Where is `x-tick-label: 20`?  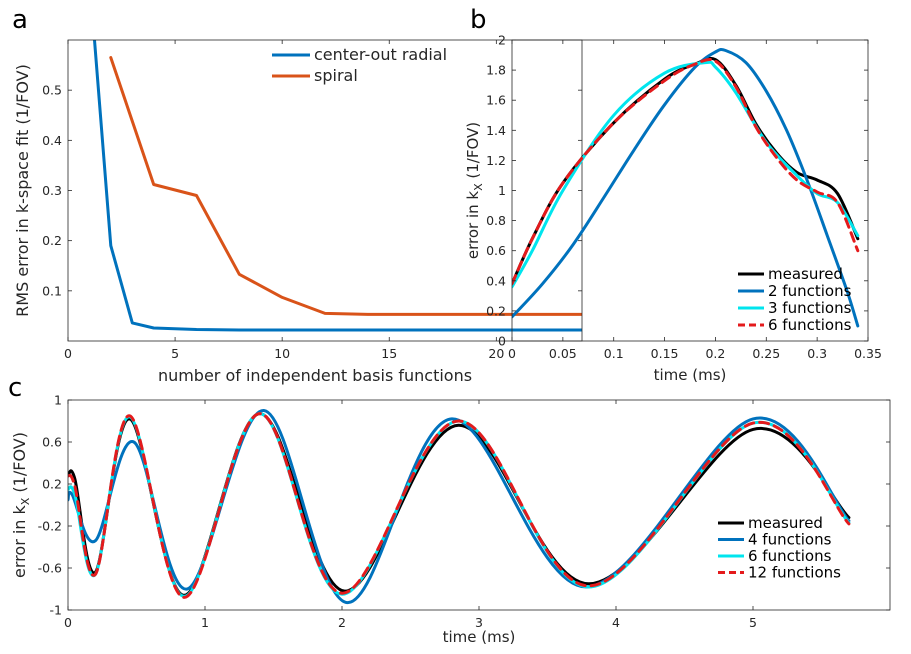 x-tick-label: 20 is located at coordinates (496, 353).